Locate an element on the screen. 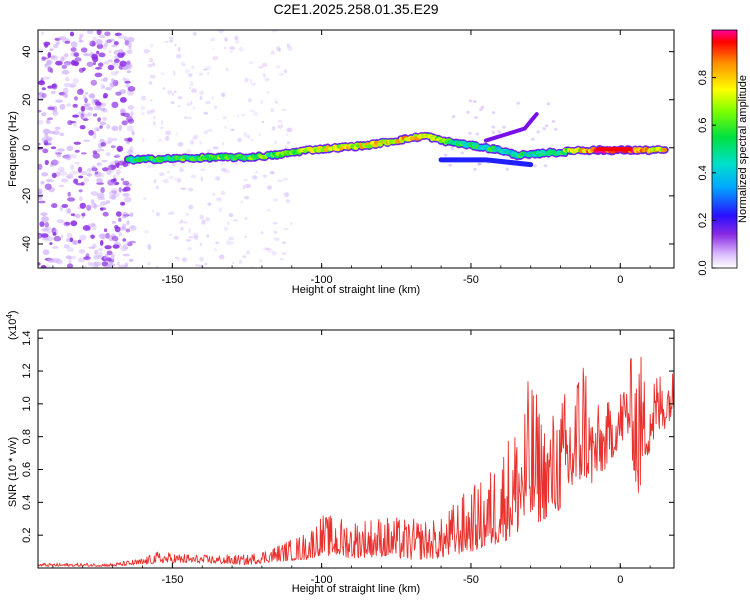  figure-title: C2E1.2025.258.01.35.E29 is located at coordinates (355, 9).